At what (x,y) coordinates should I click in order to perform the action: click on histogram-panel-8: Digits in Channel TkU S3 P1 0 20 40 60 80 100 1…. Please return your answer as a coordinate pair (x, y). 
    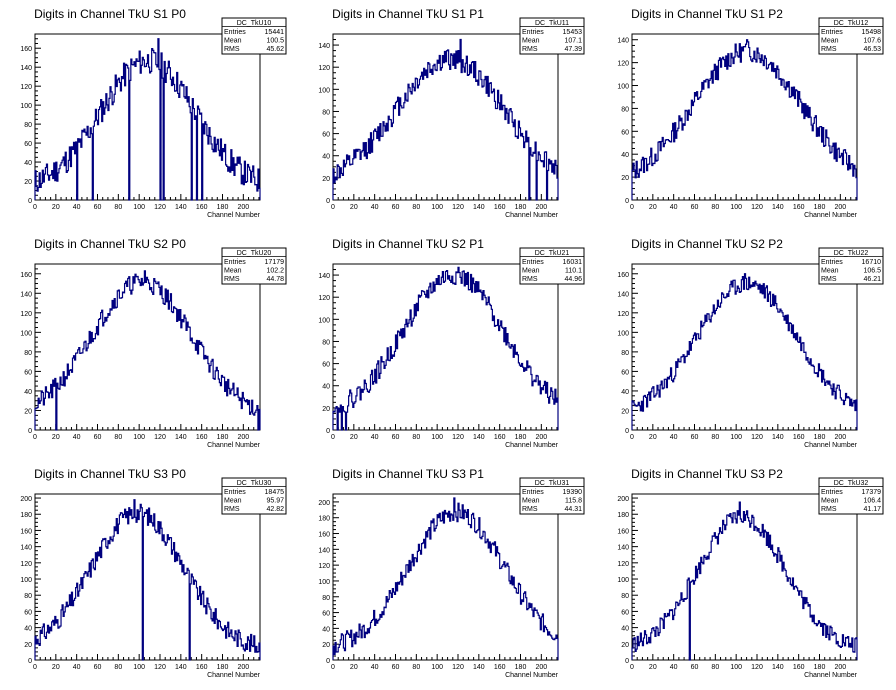
    Looking at the image, I should click on (451, 573).